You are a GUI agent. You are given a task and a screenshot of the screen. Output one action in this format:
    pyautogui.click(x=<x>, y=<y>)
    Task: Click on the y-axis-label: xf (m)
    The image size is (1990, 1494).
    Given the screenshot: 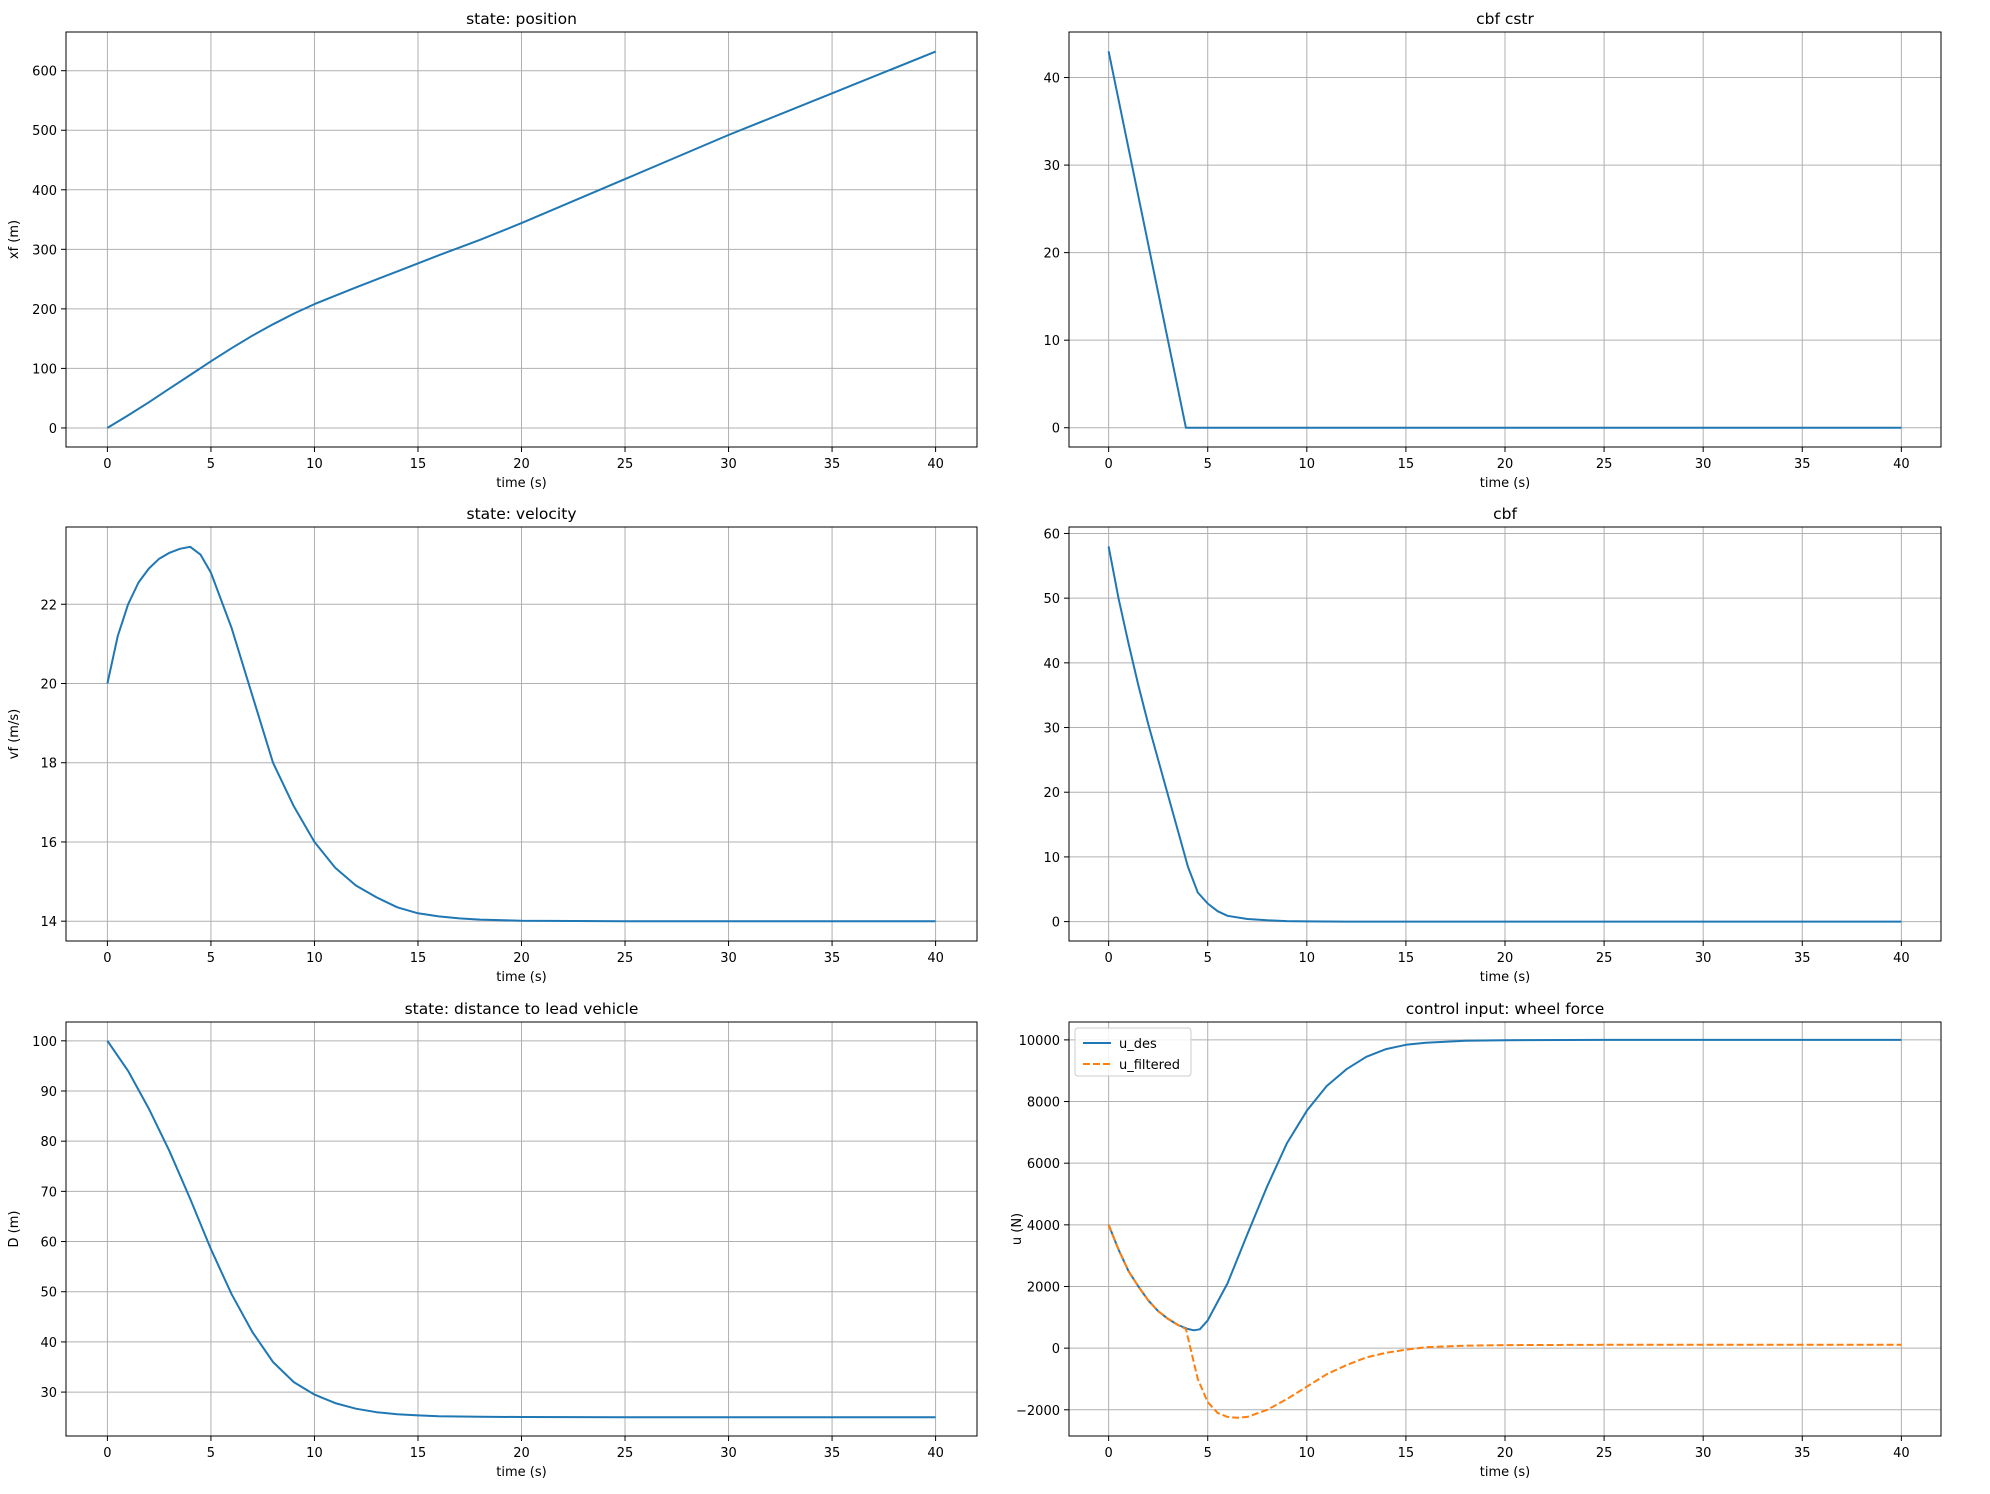 What is the action you would take?
    pyautogui.click(x=14, y=239)
    